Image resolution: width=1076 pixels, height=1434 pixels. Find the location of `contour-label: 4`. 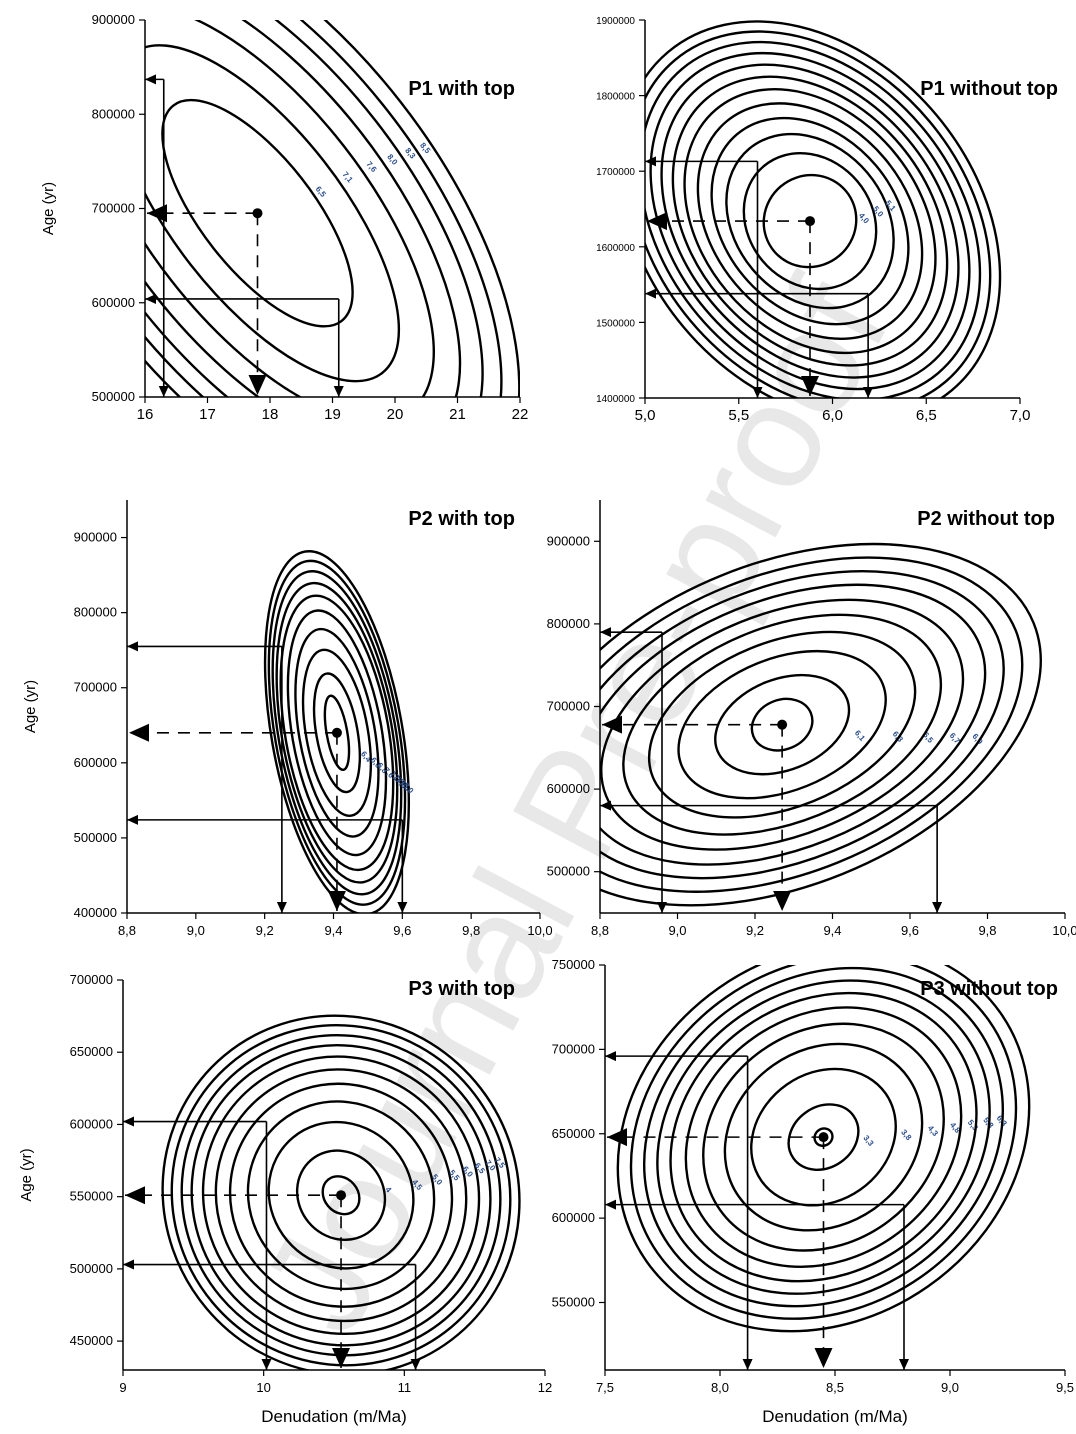

contour-label: 4 is located at coordinates (388, 1190).